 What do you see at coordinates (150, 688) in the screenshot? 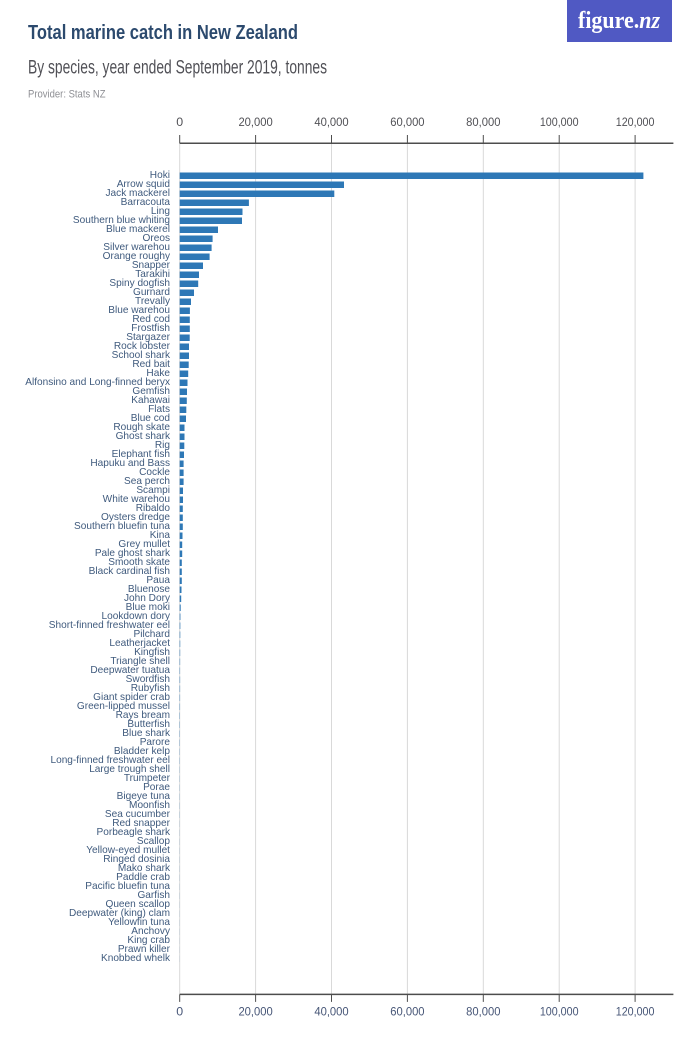
I see `svg-text: Rubyfish` at bounding box center [150, 688].